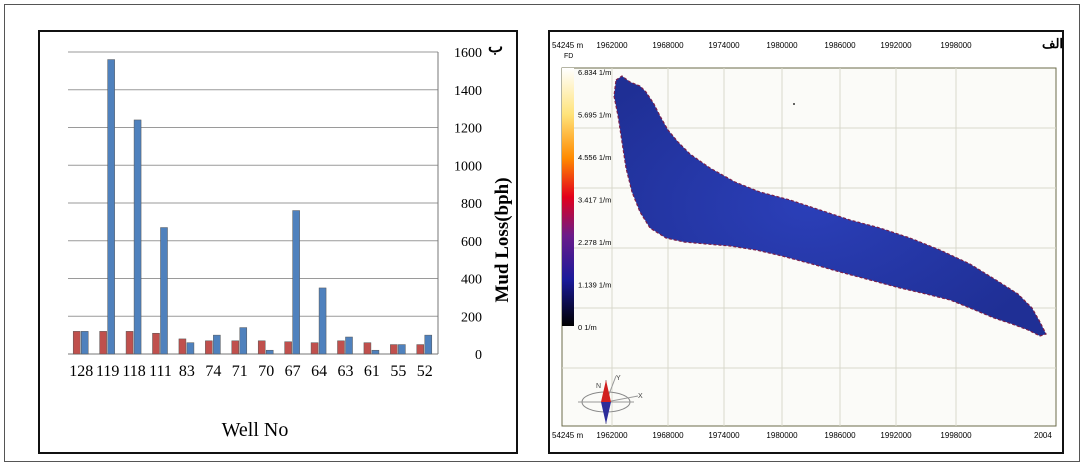  I want to click on map-bottom-tick: 1968000, so click(668, 435).